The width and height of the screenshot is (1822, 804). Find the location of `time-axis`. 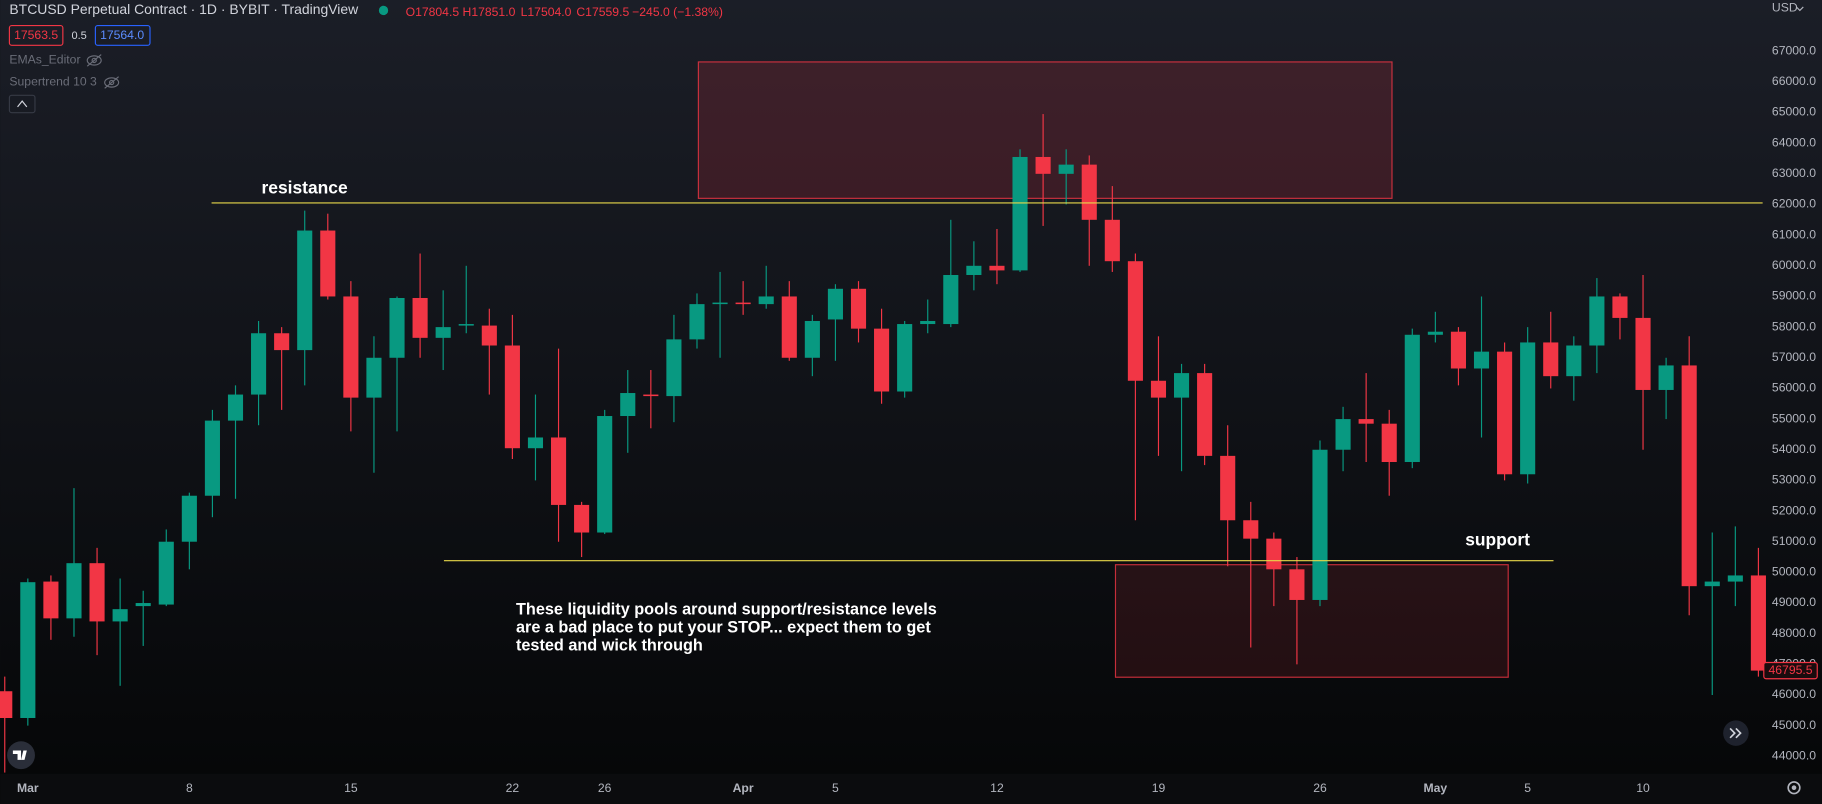

time-axis is located at coordinates (911, 788).